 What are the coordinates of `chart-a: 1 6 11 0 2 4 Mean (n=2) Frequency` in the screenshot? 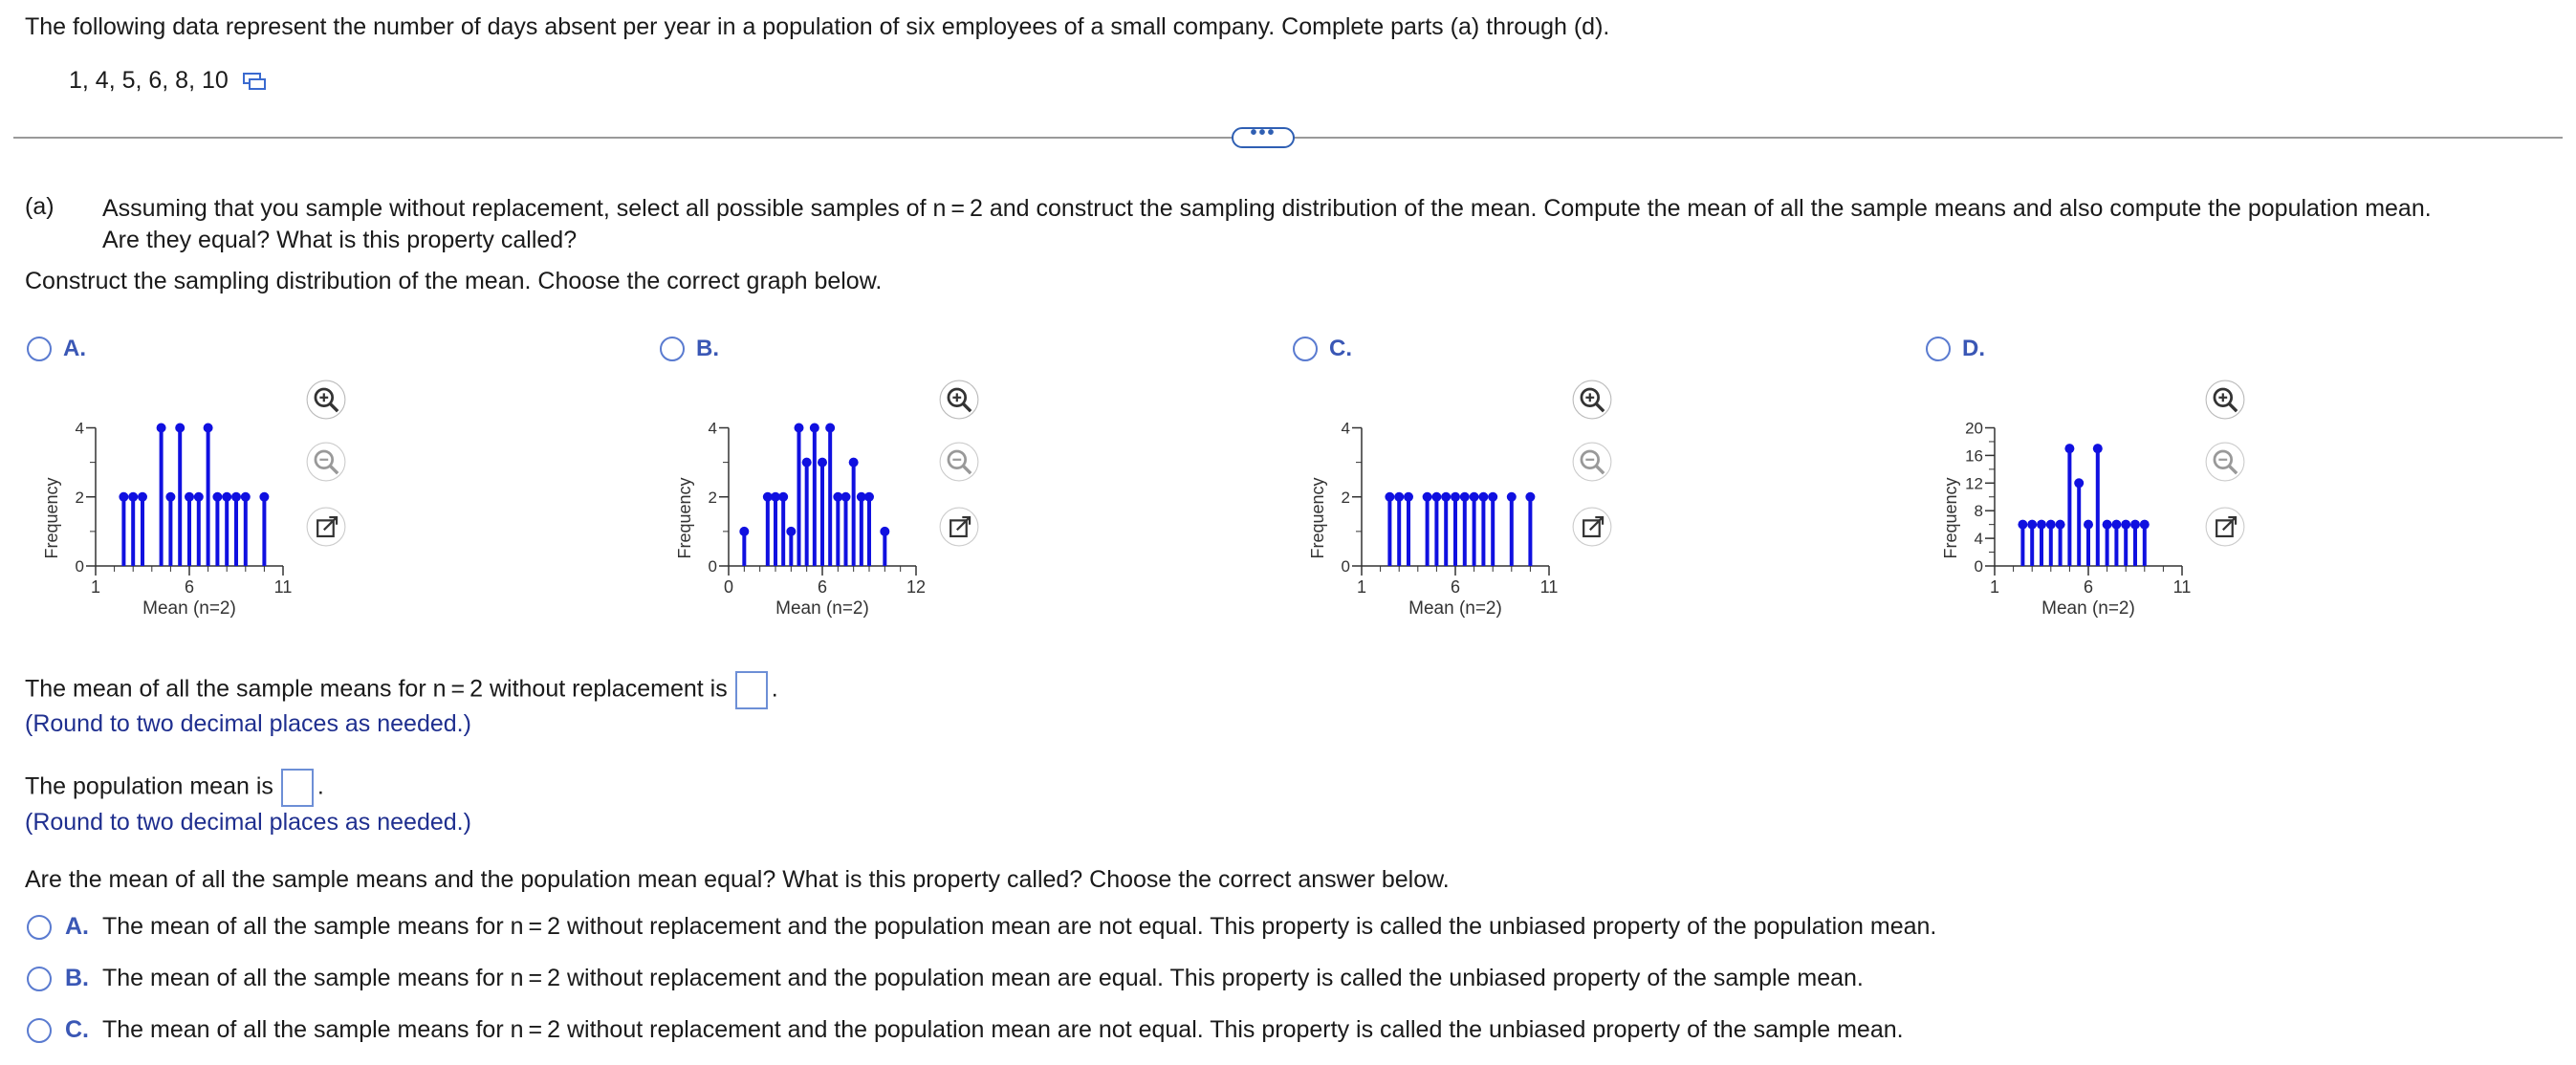 It's located at (167, 519).